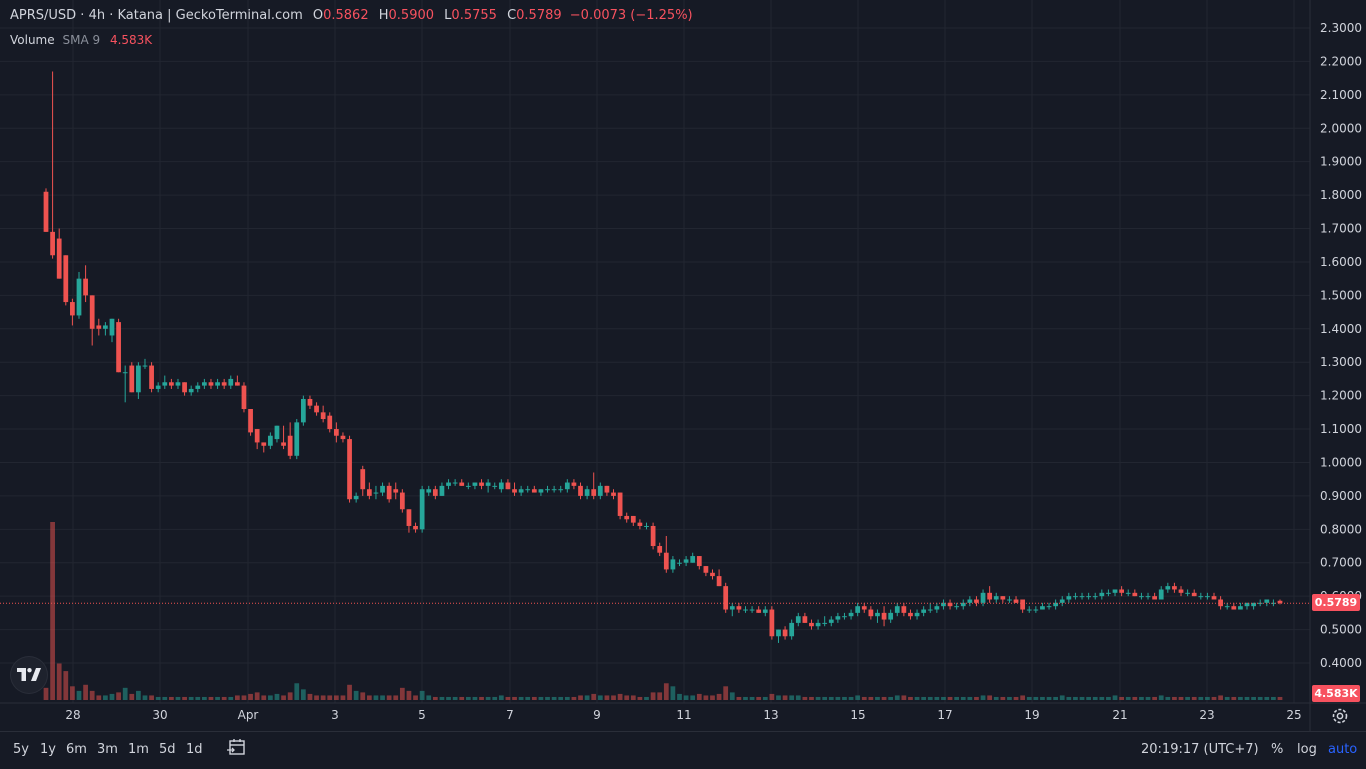  Describe the element at coordinates (1277, 749) in the screenshot. I see `percent-scale-button: %` at that location.